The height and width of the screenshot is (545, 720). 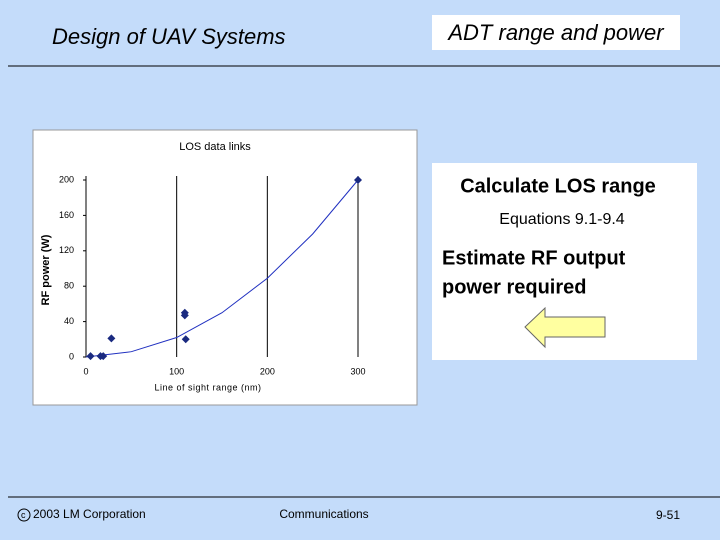 I want to click on y-tick-label: 200, so click(x=66, y=179).